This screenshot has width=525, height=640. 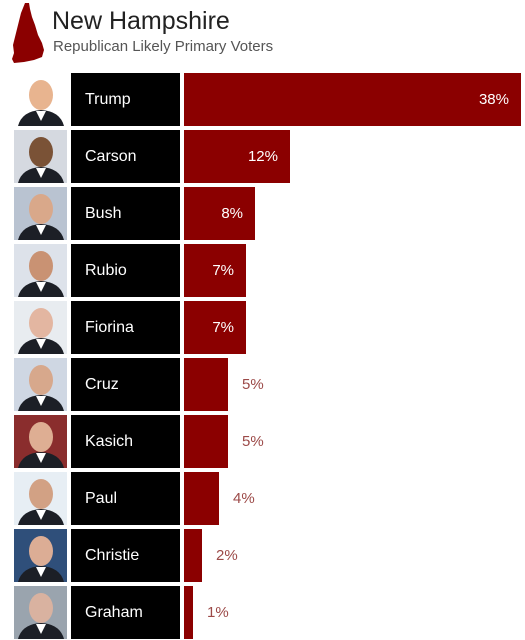 What do you see at coordinates (112, 555) in the screenshot?
I see `candidate-name: Christie` at bounding box center [112, 555].